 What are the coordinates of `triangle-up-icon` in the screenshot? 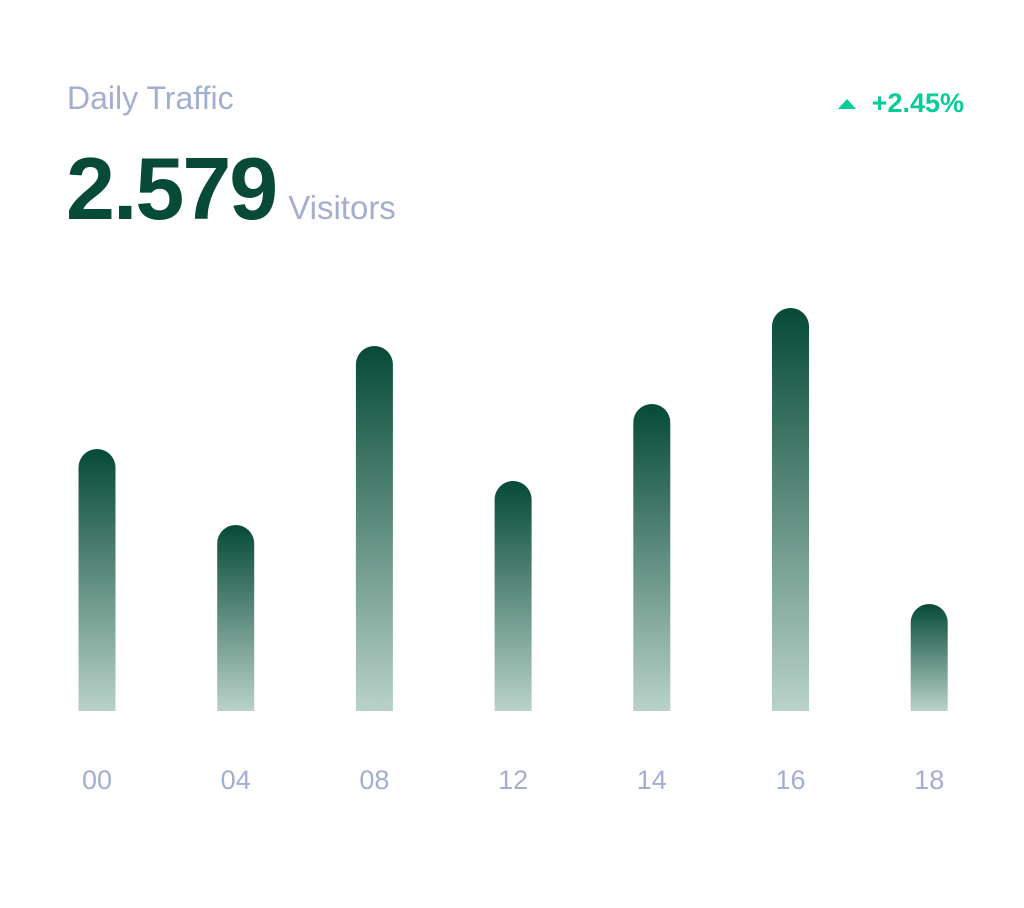 It's located at (846, 103).